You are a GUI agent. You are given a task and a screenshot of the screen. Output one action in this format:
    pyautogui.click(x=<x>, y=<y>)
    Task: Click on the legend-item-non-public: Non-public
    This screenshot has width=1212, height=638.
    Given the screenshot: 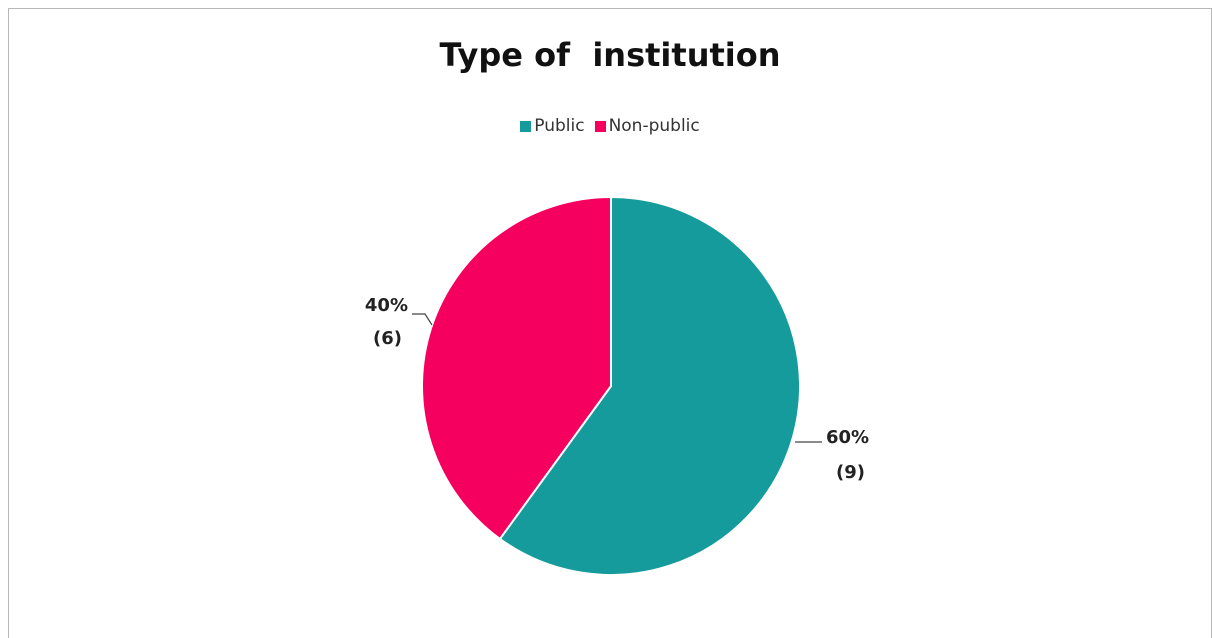 What is the action you would take?
    pyautogui.click(x=647, y=126)
    